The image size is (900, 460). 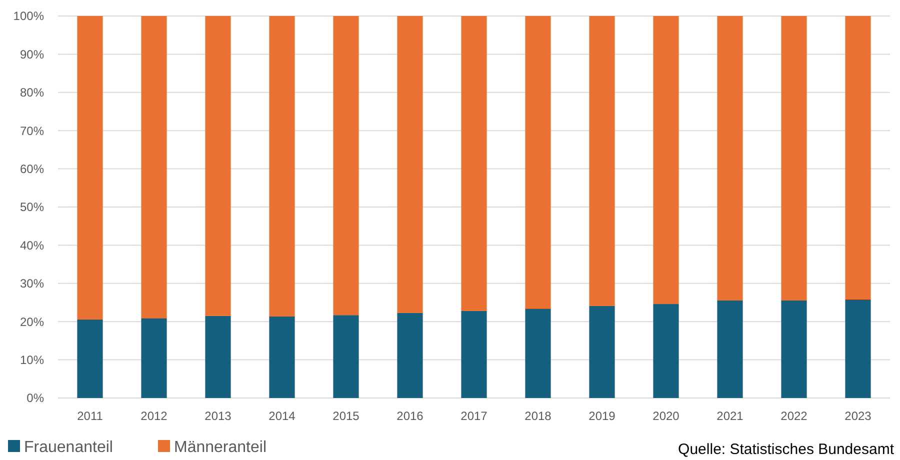 What do you see at coordinates (730, 416) in the screenshot?
I see `x-tick-label: 2021` at bounding box center [730, 416].